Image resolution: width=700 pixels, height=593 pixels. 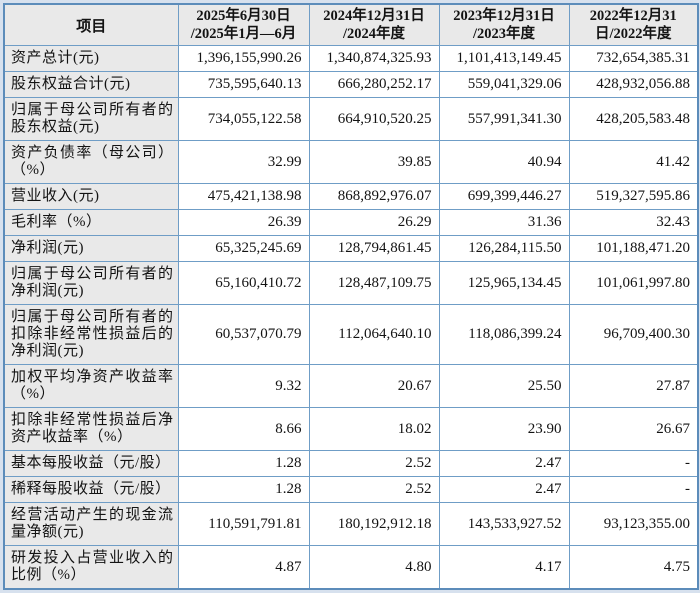 I want to click on value-cell: 4.17, so click(x=504, y=567).